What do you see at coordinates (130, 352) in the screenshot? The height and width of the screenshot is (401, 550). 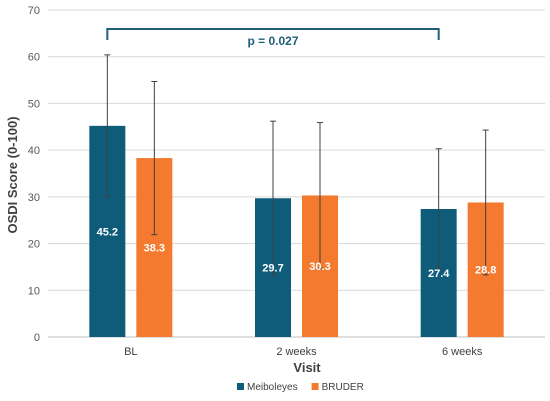 I see `x-tick-label: BL` at bounding box center [130, 352].